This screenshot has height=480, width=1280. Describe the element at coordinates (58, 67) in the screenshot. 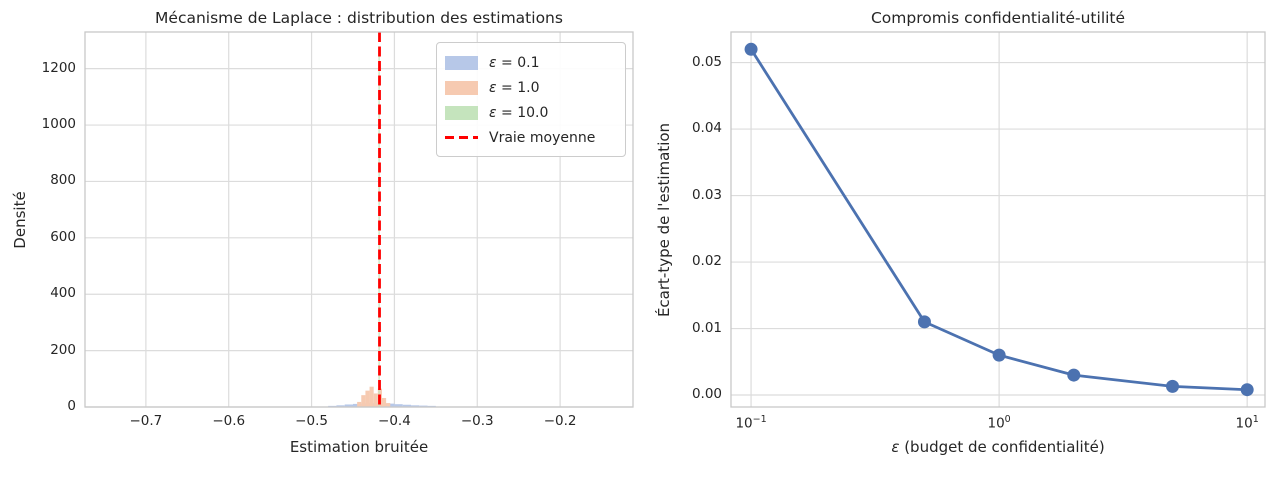

I see `left-y-tick-label: 1200` at that location.